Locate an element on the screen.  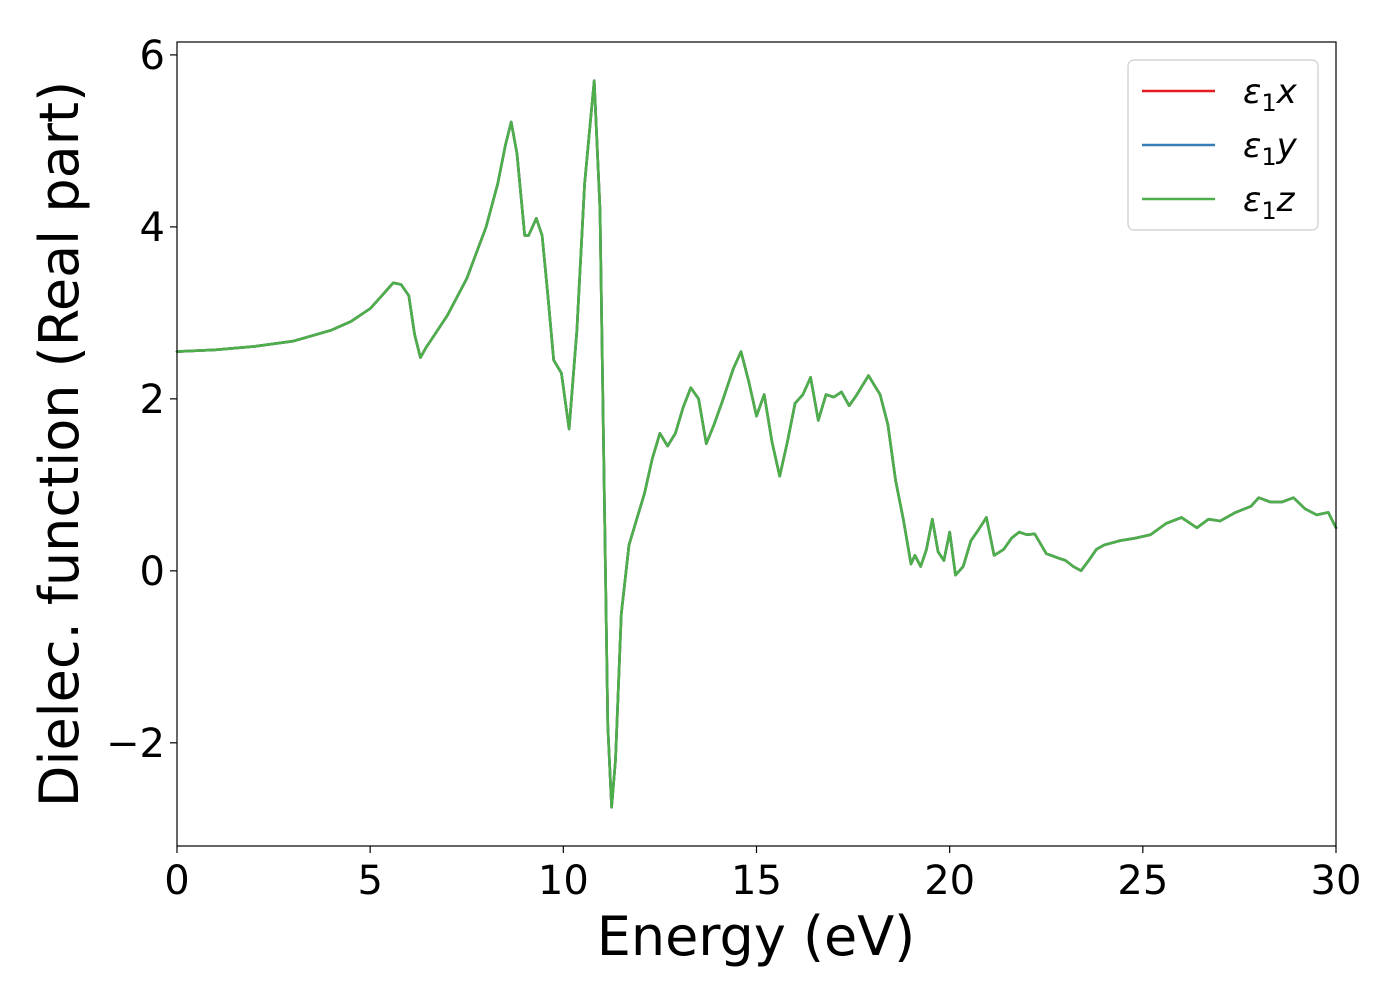
y-tick-label: −2 is located at coordinates (135, 744).